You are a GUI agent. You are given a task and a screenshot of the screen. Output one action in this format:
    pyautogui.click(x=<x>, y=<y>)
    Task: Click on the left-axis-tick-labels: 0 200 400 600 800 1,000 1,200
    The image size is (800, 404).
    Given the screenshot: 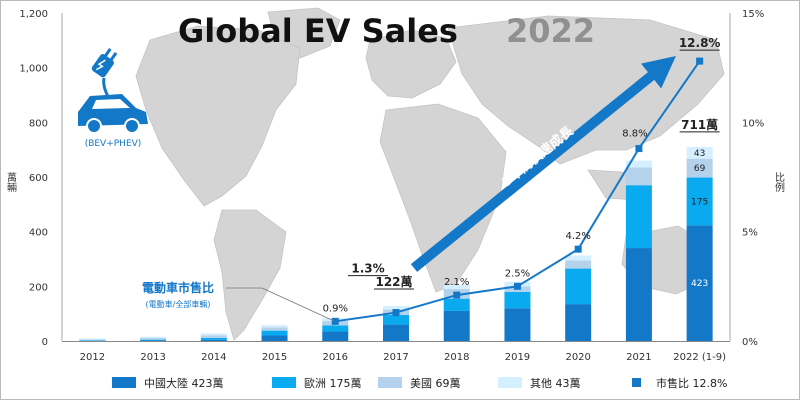 What is the action you would take?
    pyautogui.click(x=33, y=178)
    